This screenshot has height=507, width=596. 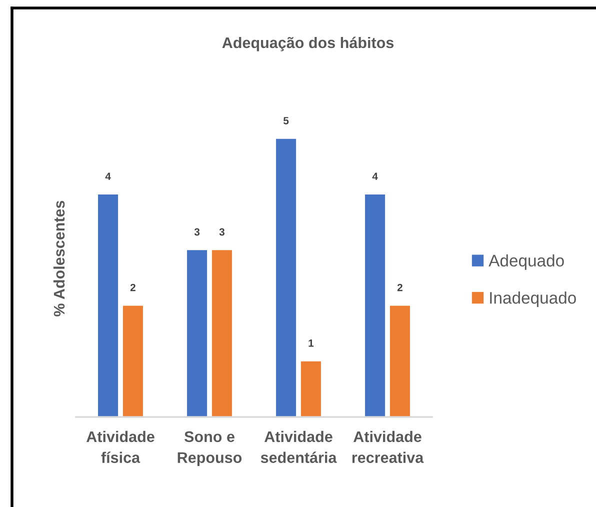 What do you see at coordinates (311, 343) in the screenshot?
I see `data-label: 1` at bounding box center [311, 343].